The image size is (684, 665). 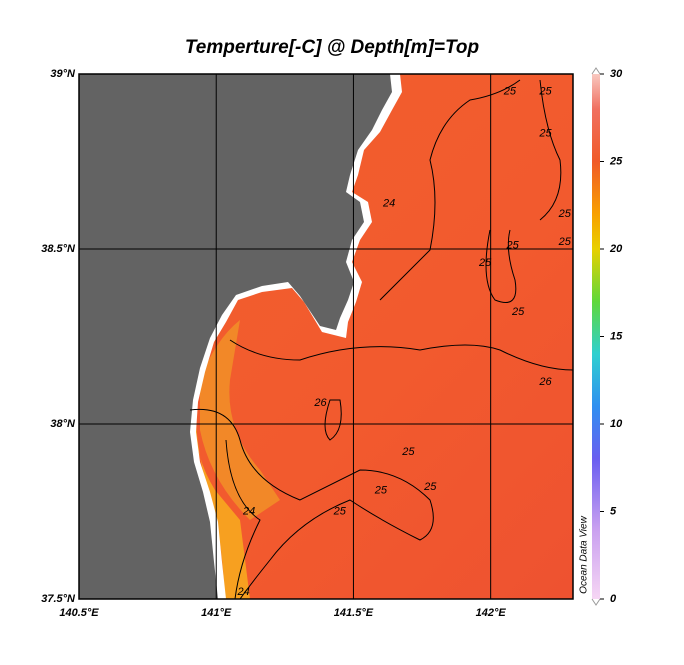 What do you see at coordinates (216, 613) in the screenshot?
I see `x-tick-label: 141°E` at bounding box center [216, 613].